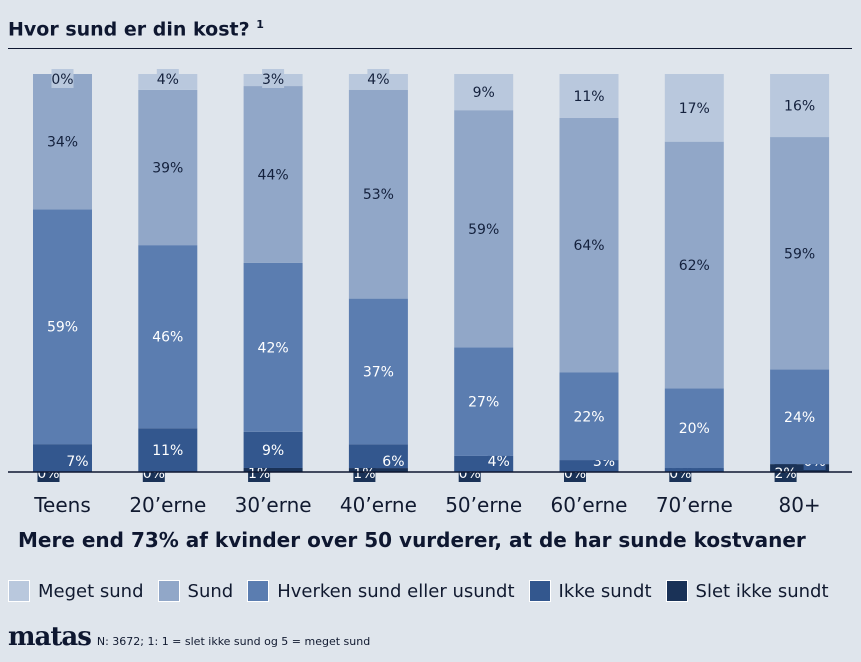 This screenshot has width=861, height=662. I want to click on data-label: 6%, so click(393, 462).